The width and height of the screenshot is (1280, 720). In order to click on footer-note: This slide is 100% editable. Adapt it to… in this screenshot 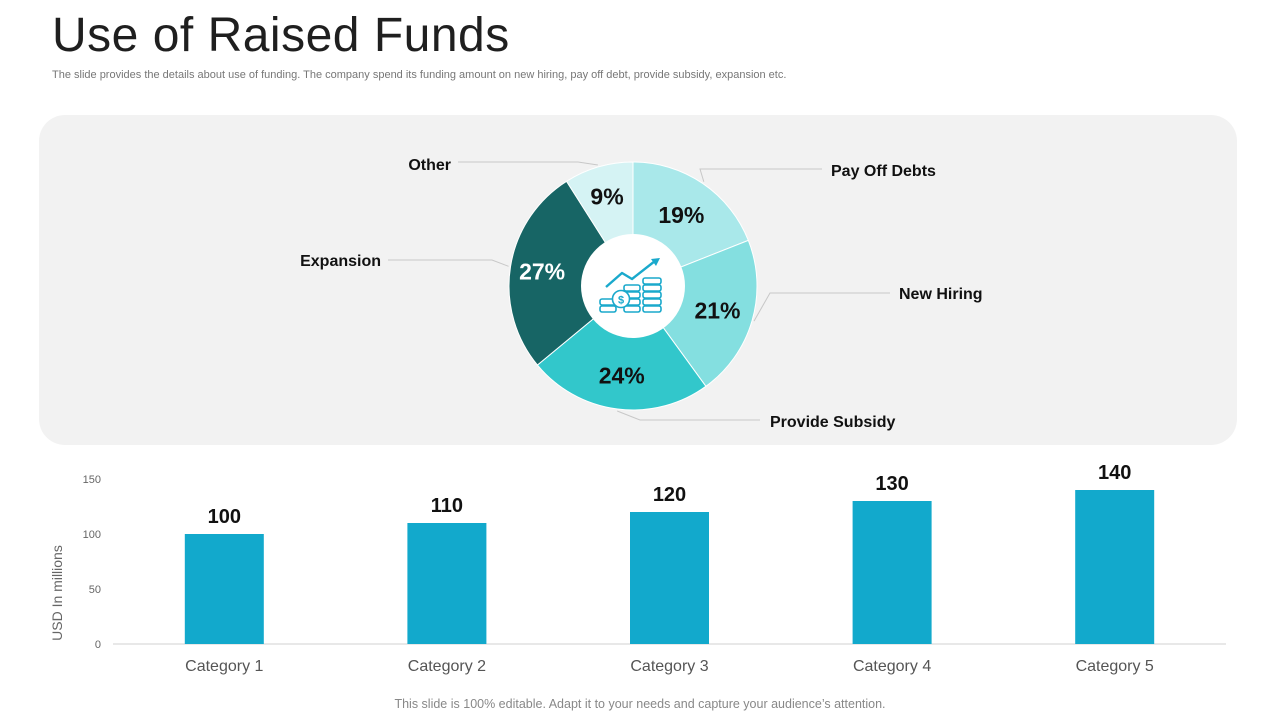, I will do `click(640, 704)`.